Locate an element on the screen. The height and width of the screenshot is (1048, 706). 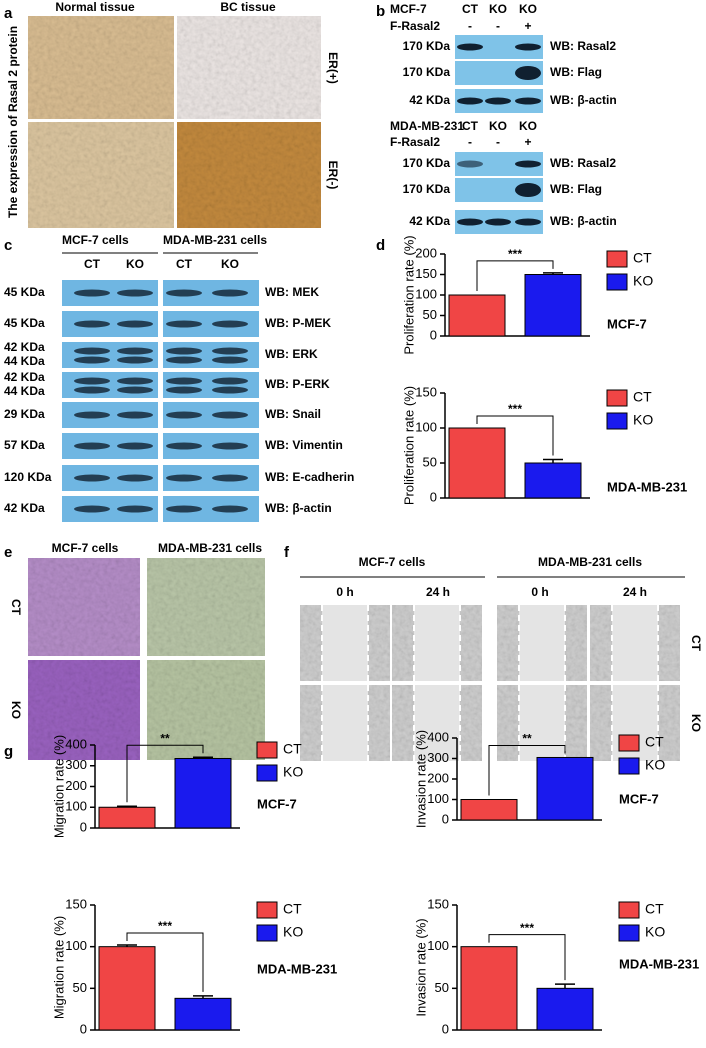
axis-label: Migration rate (%) is located at coordinates (58, 967).